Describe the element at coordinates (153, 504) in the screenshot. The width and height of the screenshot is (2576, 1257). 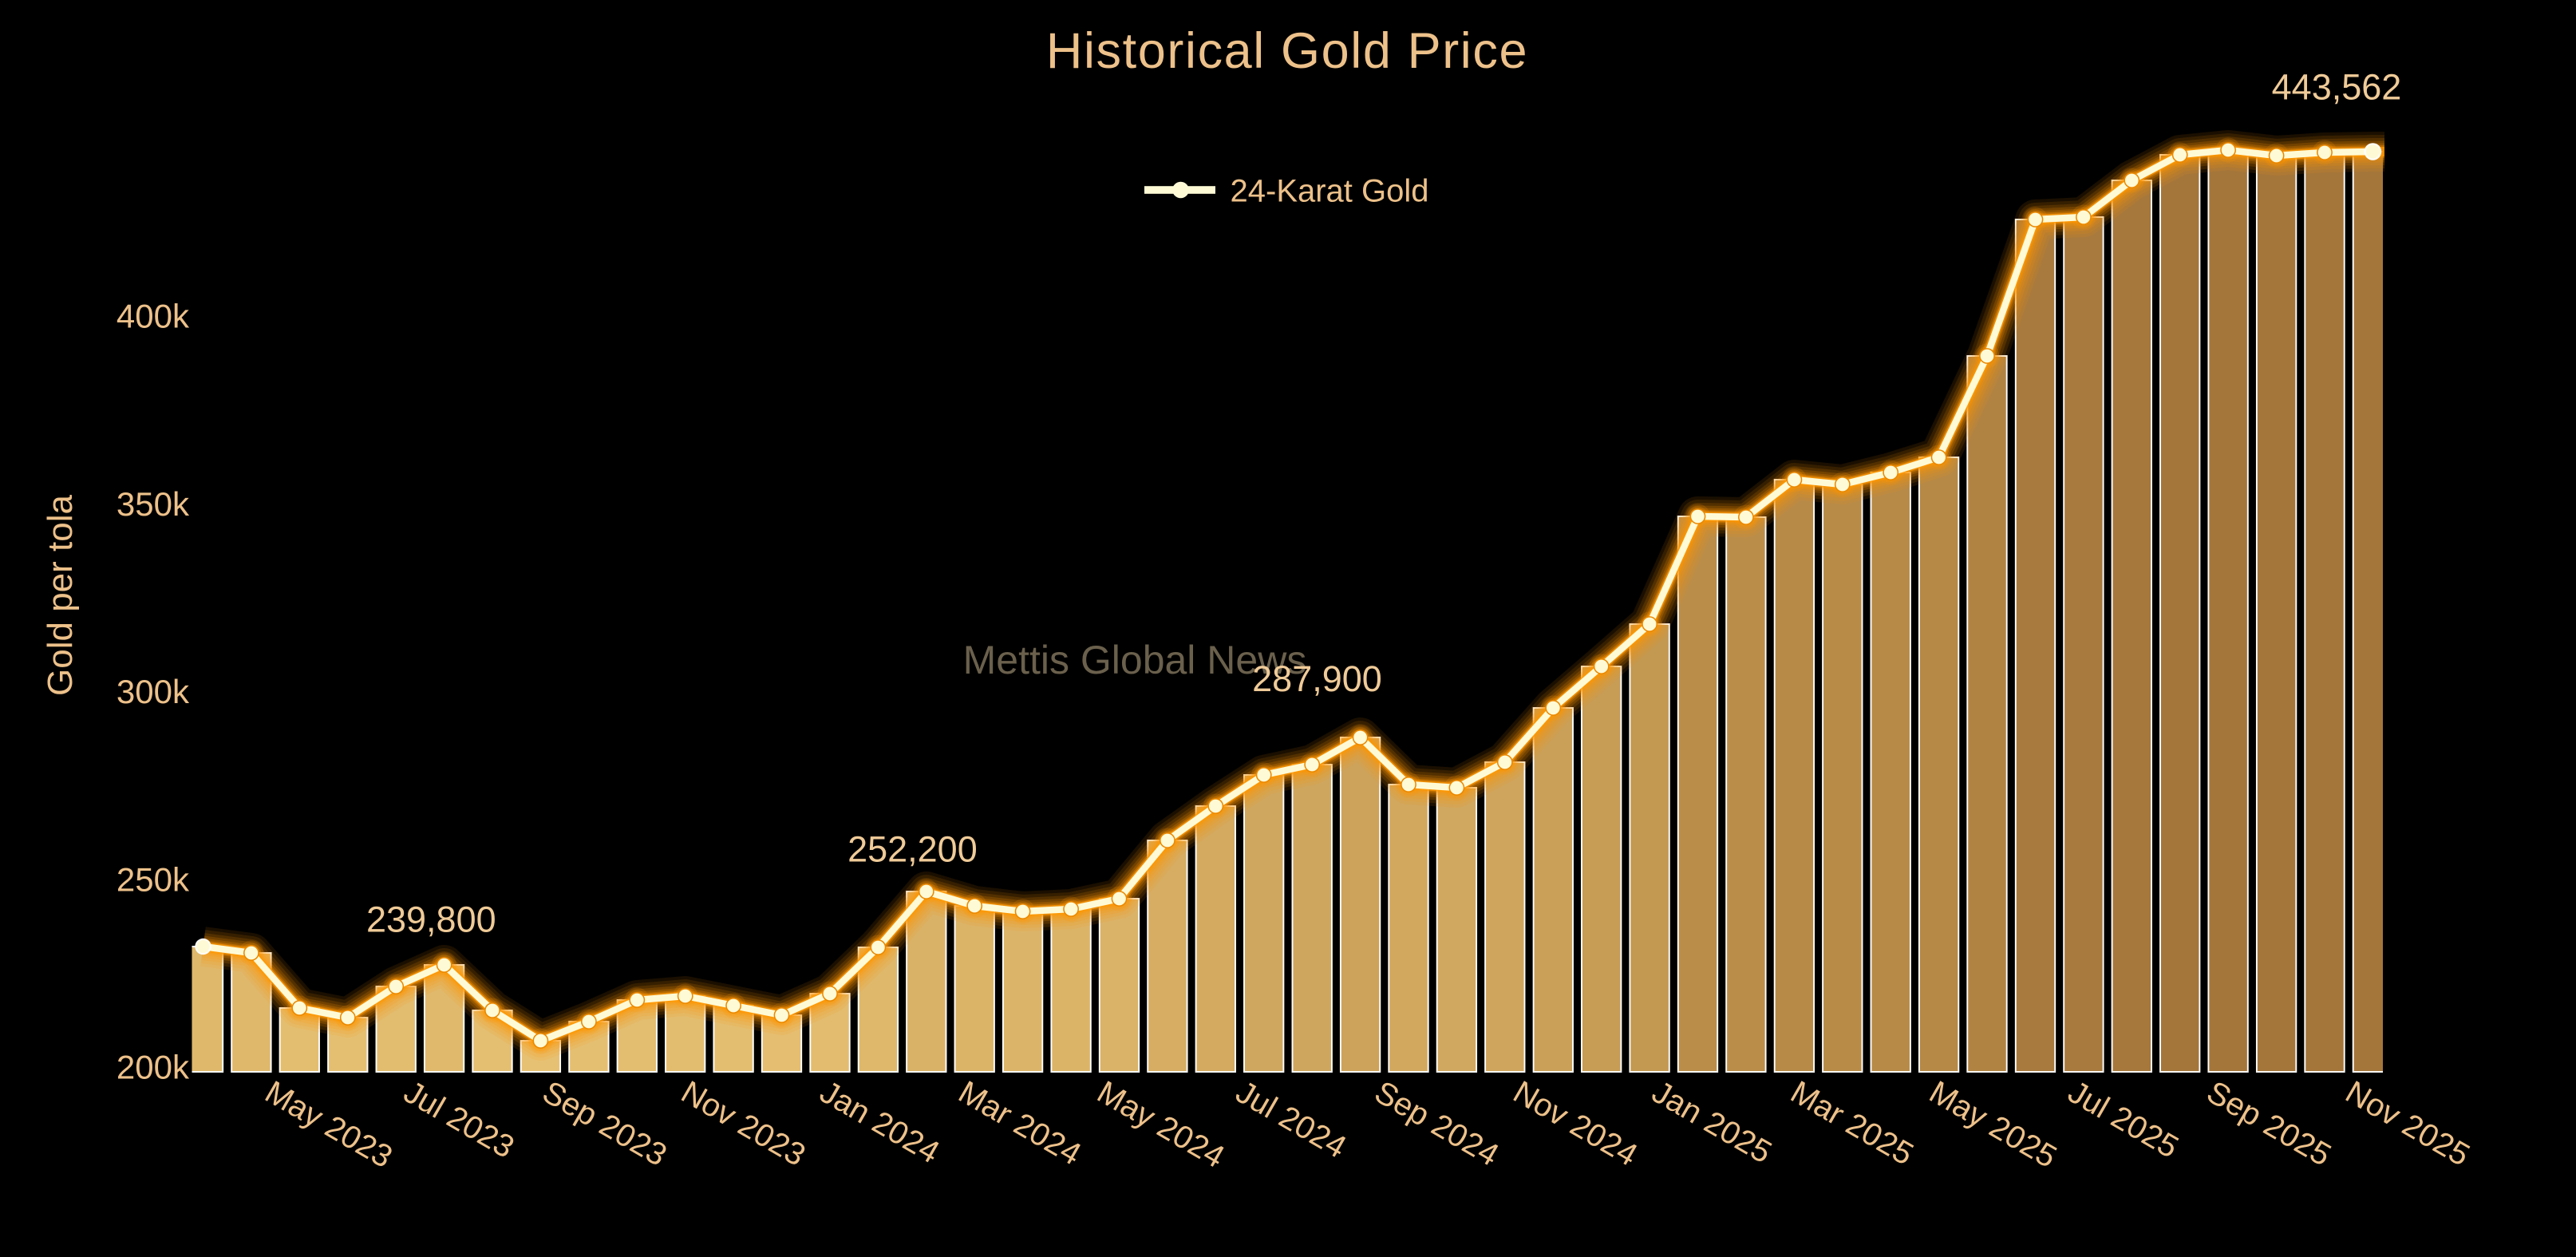
I see `svg-text: 350k` at that location.